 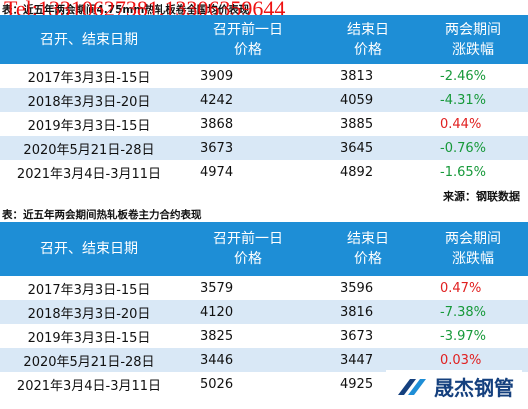 What do you see at coordinates (217, 172) in the screenshot?
I see `cell: 4974` at bounding box center [217, 172].